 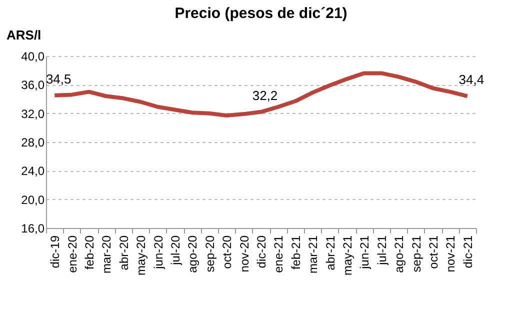 I want to click on y-tick-label: 28,0, so click(x=33, y=143).